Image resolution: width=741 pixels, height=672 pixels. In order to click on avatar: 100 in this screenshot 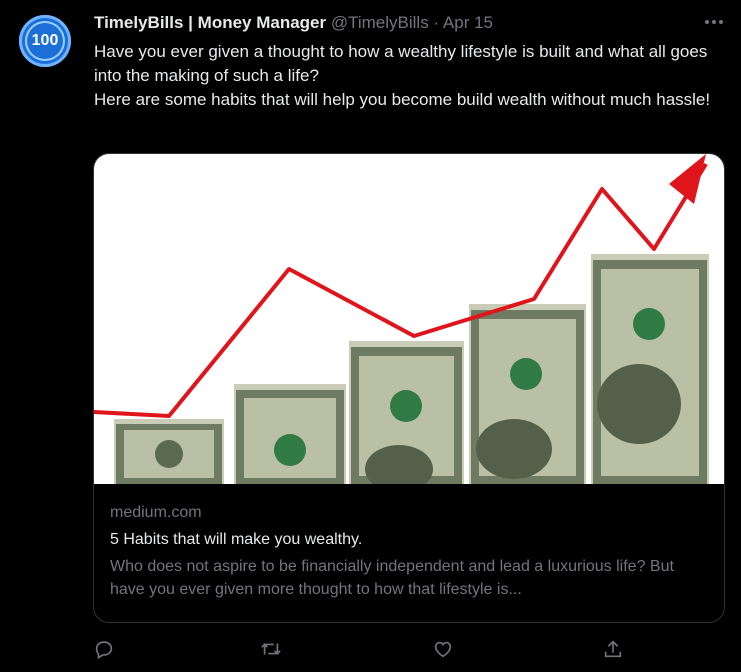, I will do `click(45, 41)`.